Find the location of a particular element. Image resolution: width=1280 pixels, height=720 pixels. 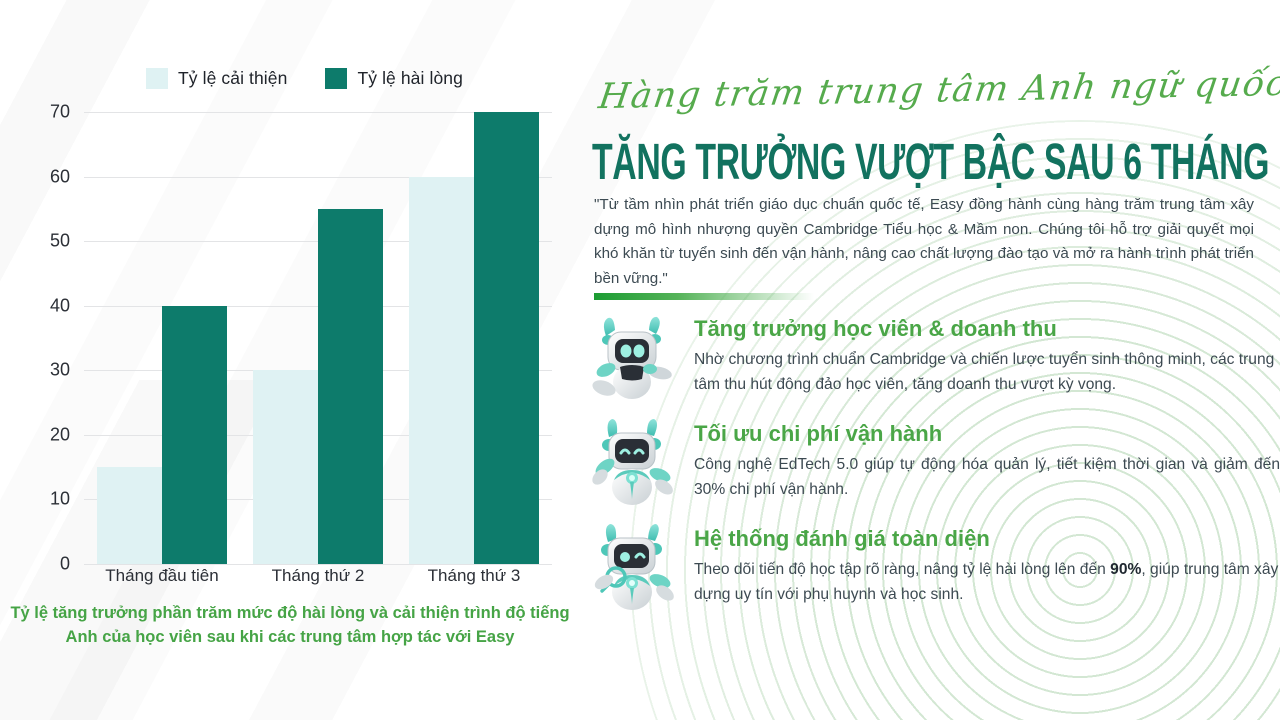

gradient-divider is located at coordinates (704, 296).